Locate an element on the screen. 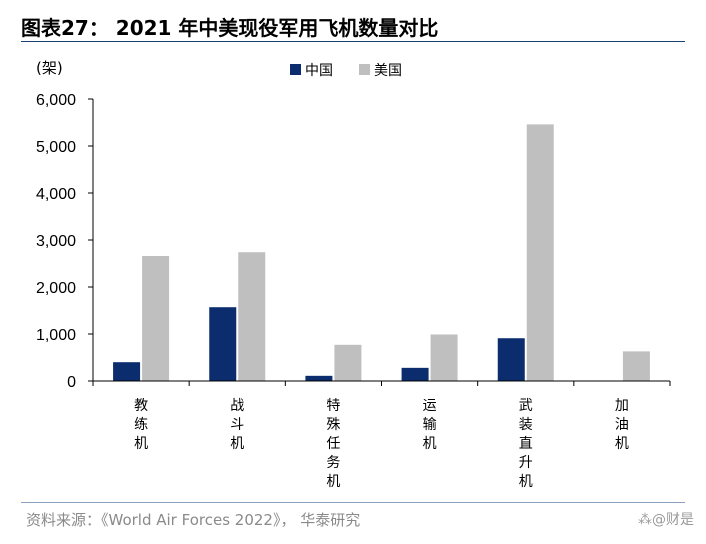  watermark: ⁂@财是 is located at coordinates (666, 520).